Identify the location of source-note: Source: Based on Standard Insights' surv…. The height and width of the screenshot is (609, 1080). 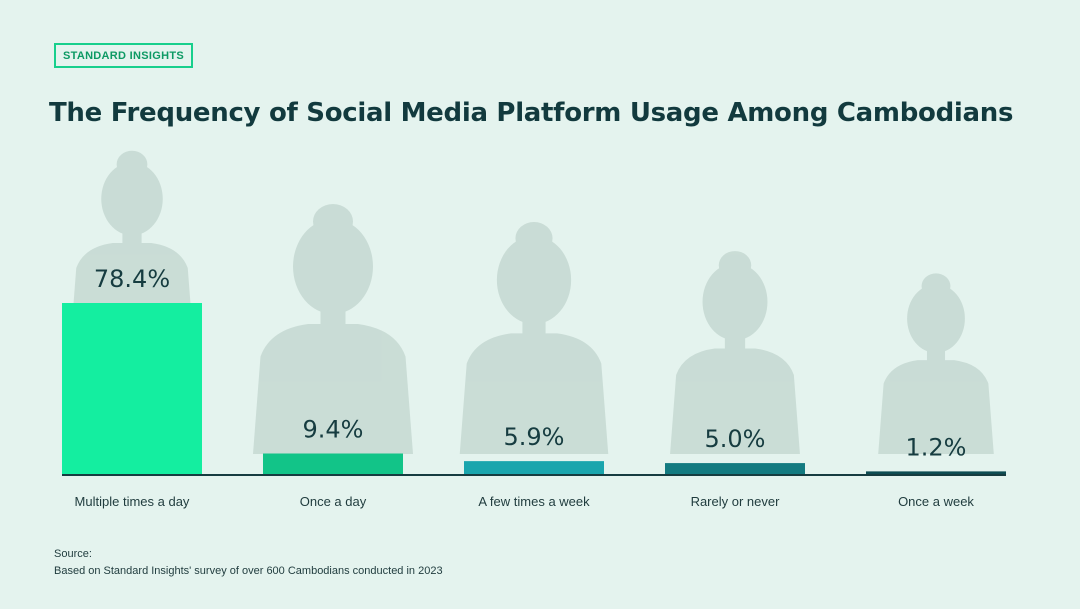
(248, 563).